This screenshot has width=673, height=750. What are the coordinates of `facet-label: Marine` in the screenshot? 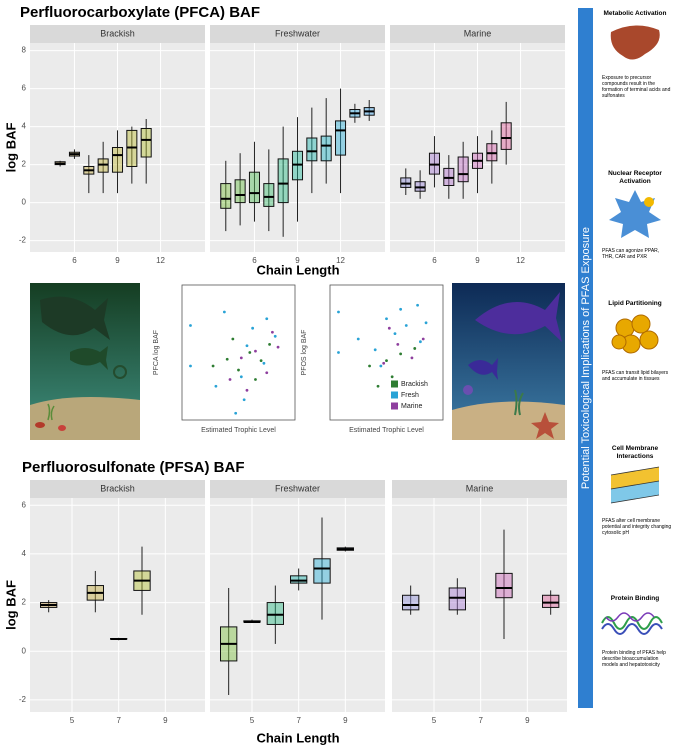 It's located at (480, 488).